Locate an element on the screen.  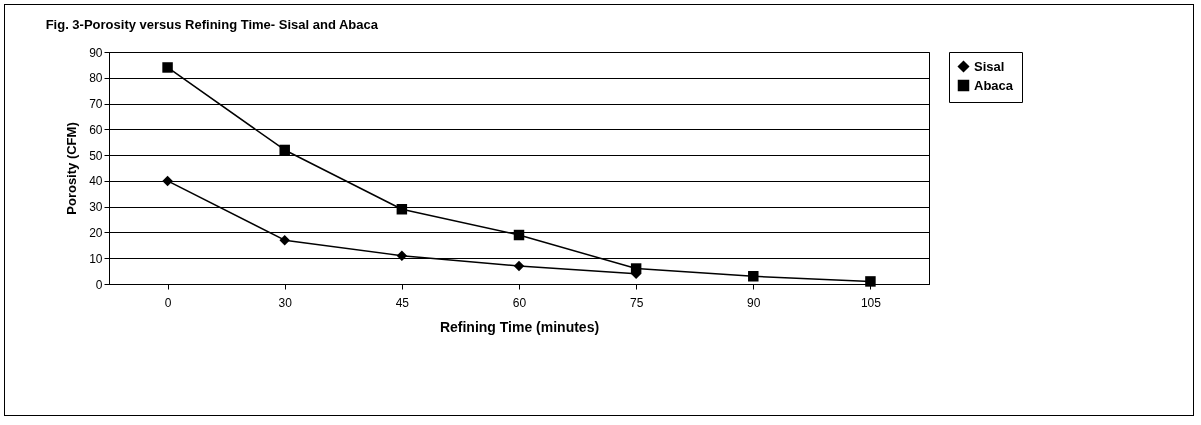
x-tick-label: 45 is located at coordinates (402, 302).